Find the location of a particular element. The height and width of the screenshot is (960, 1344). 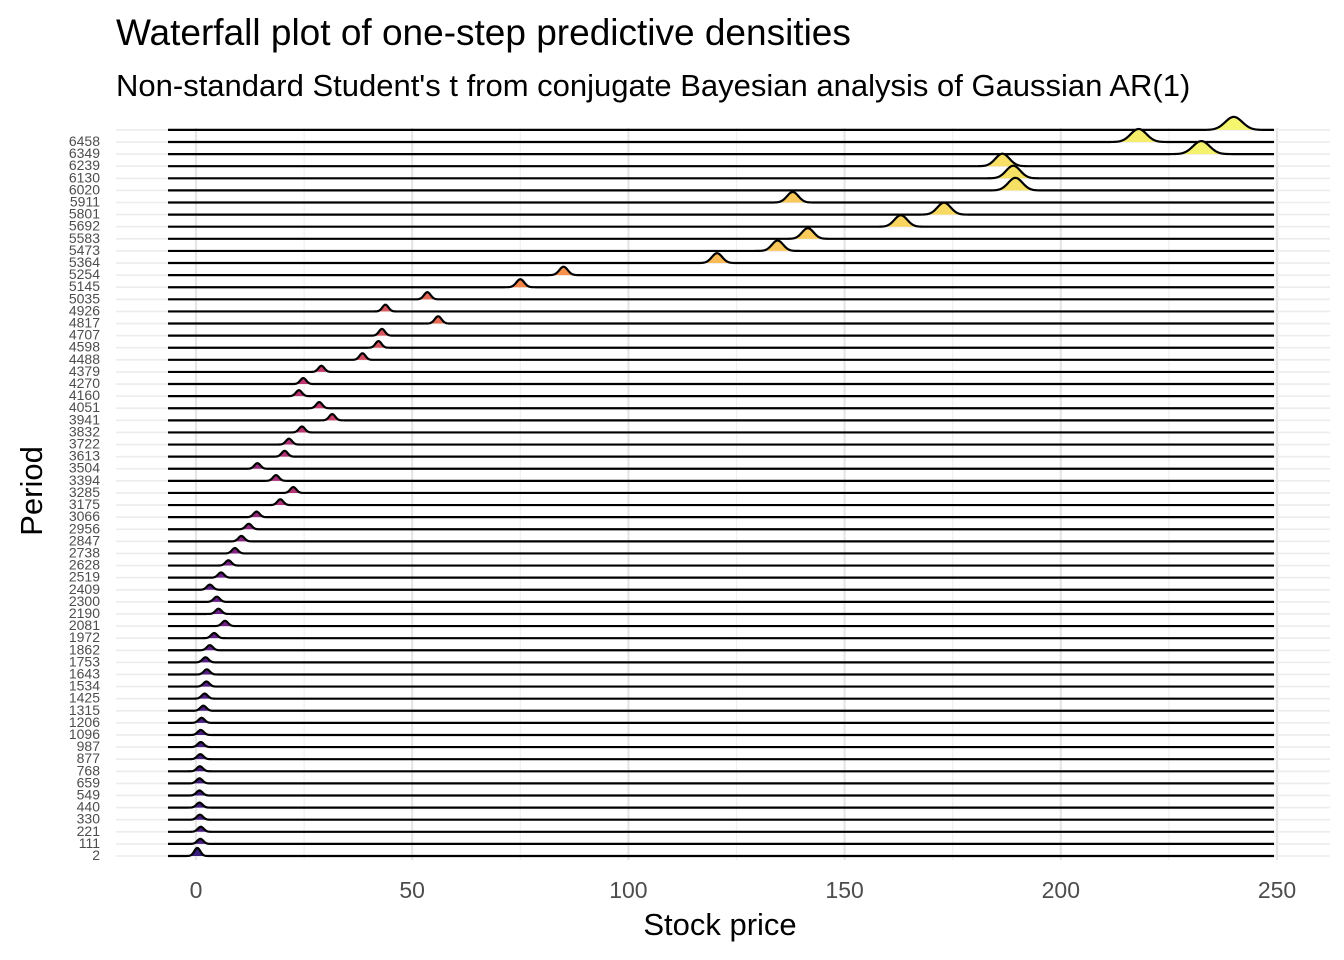

y-tick-label: 2081 is located at coordinates (84, 625).